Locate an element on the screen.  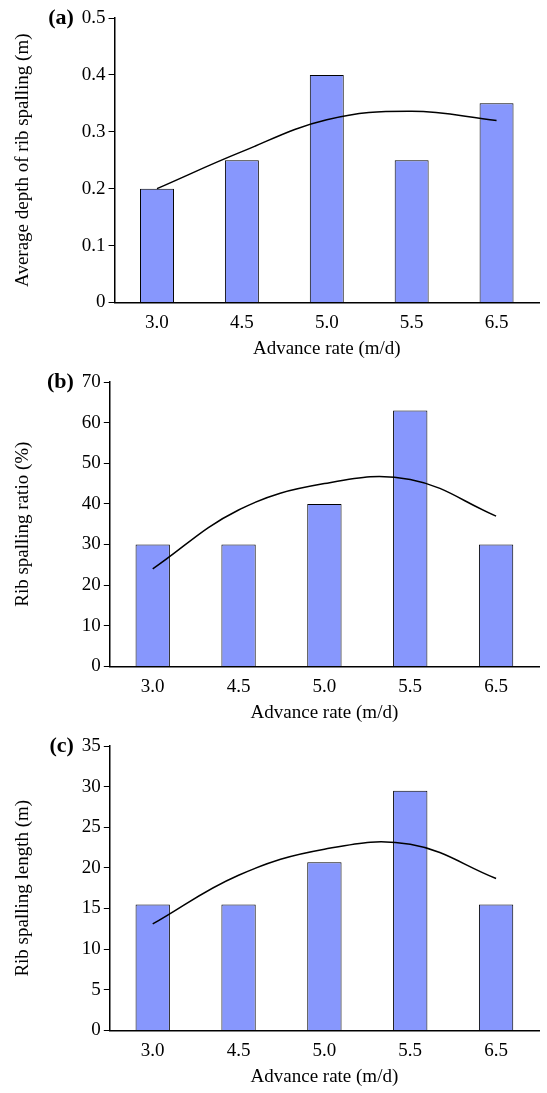
y-tick-label: 70 is located at coordinates (91, 380).